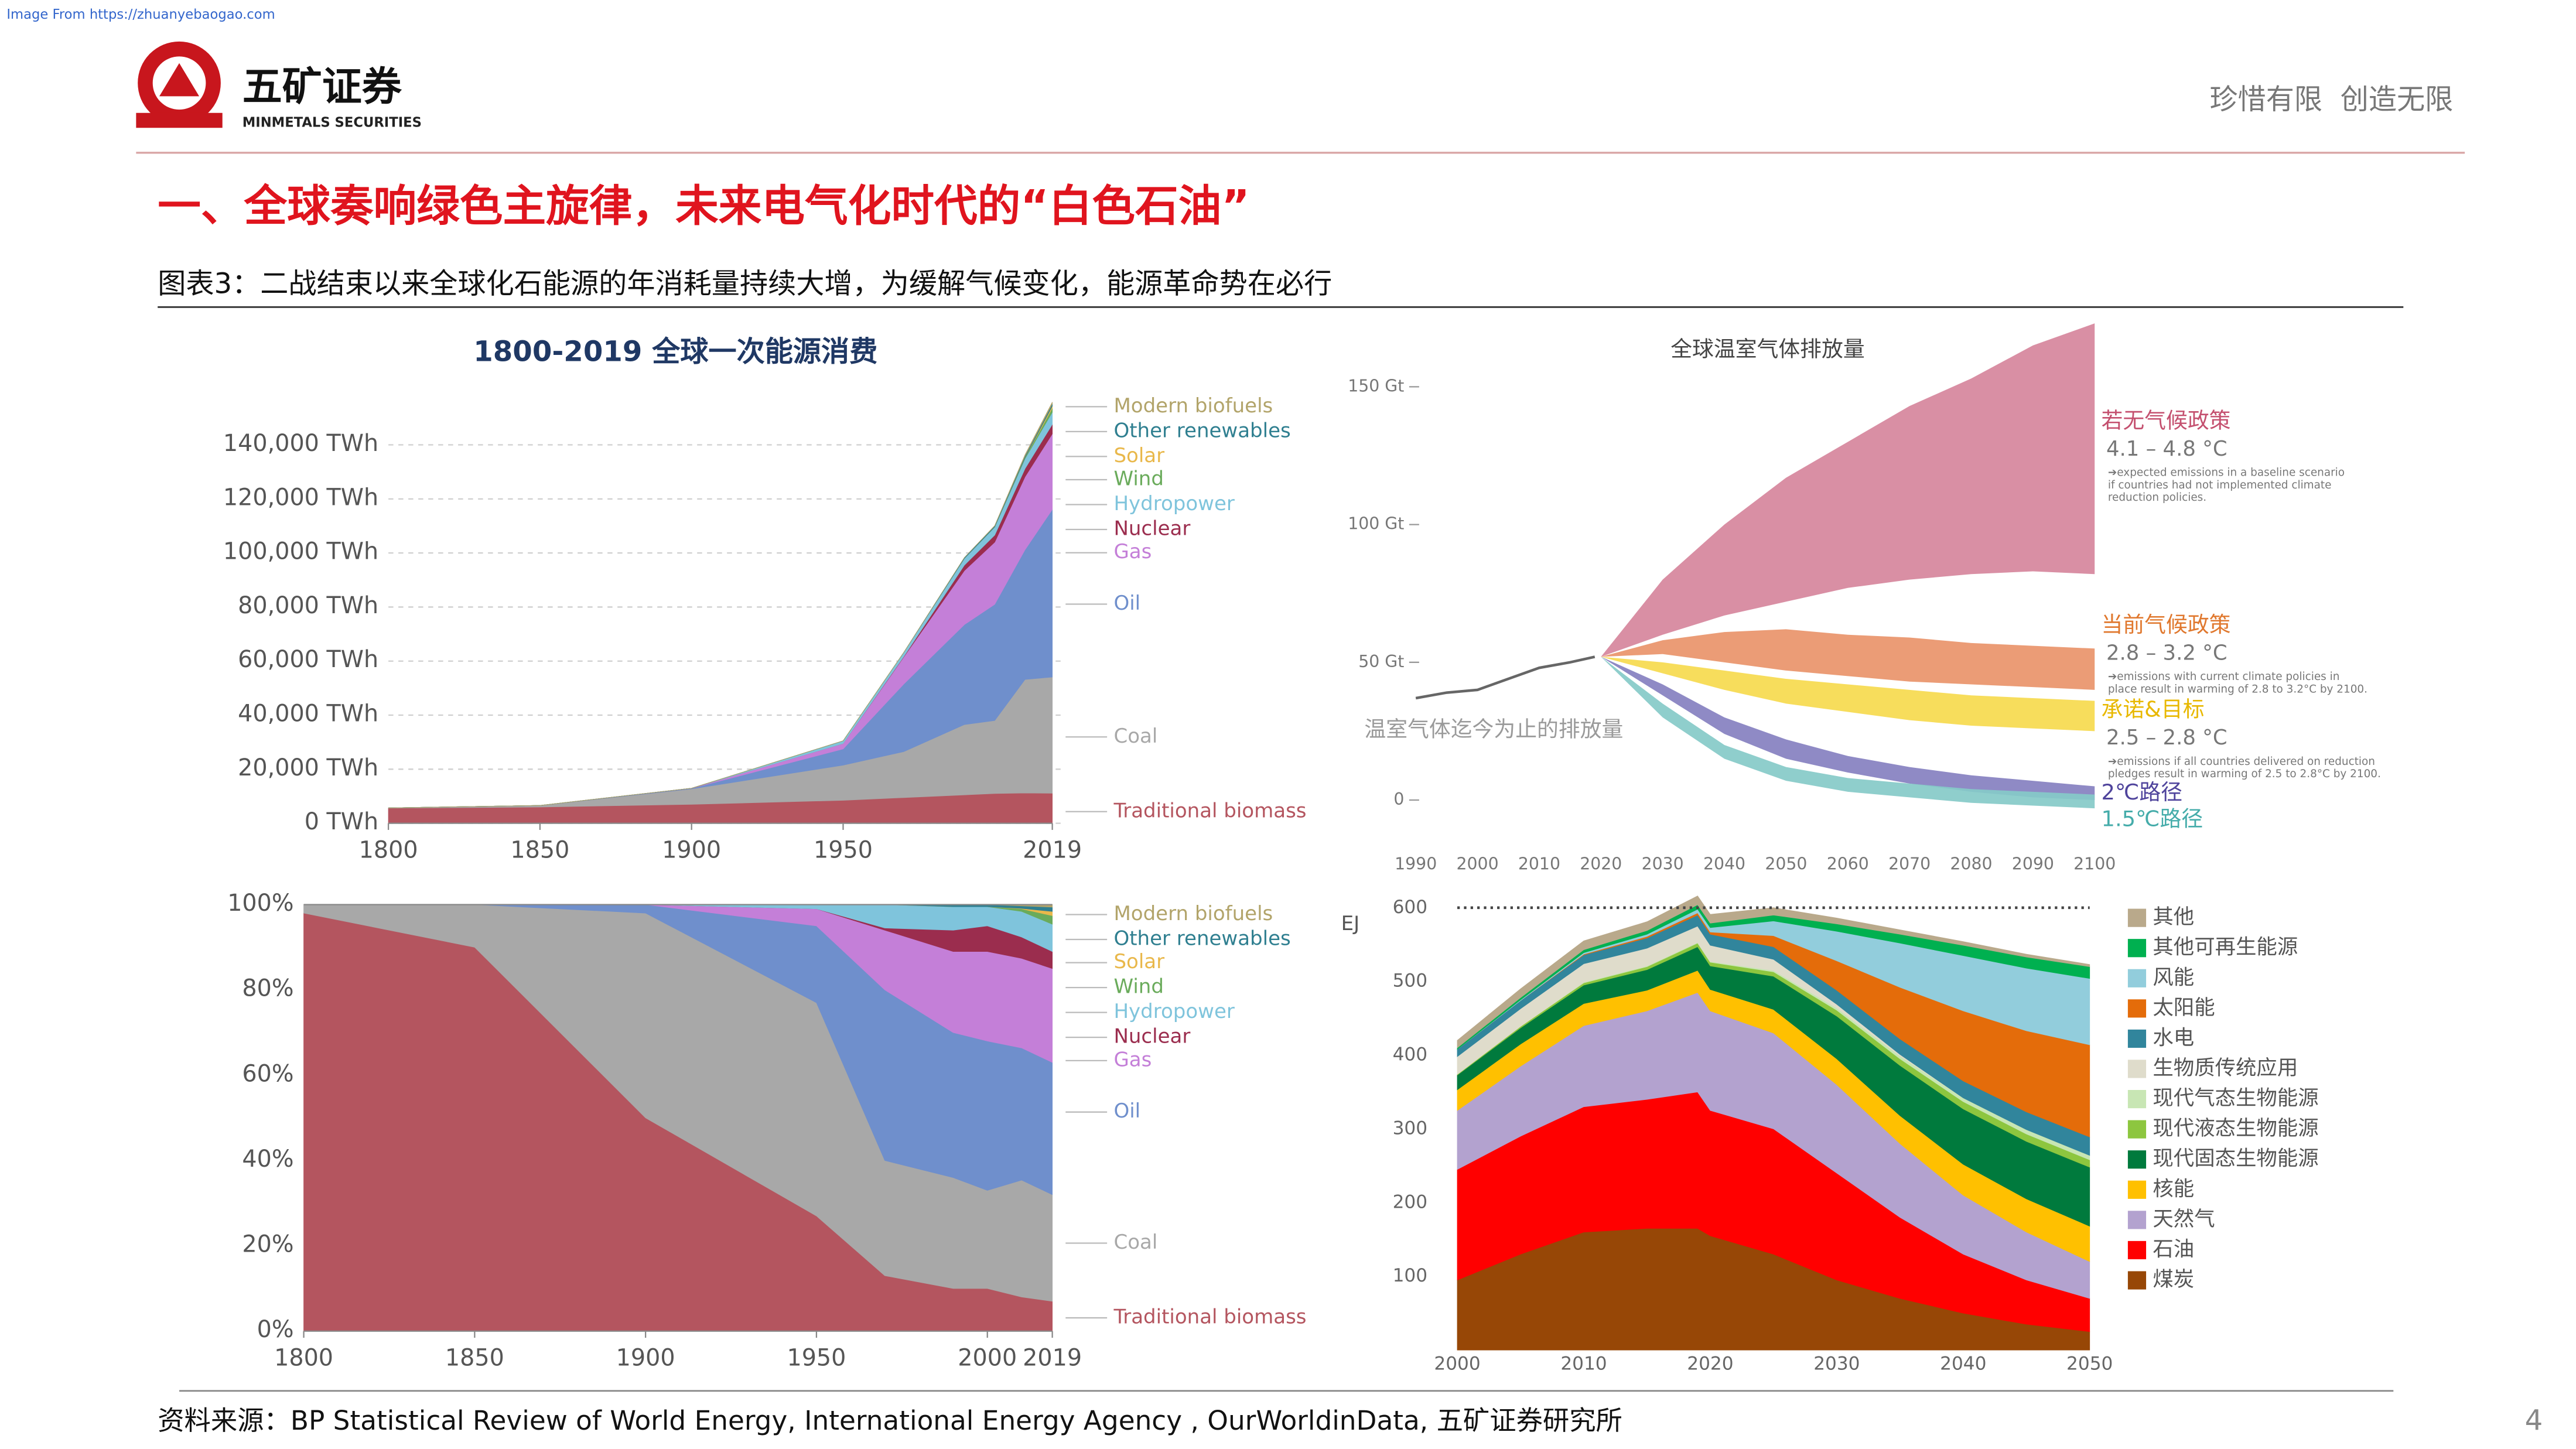 This screenshot has width=2576, height=1449. I want to click on scenario-range: 2.5 – 2.8 °C, so click(2167, 738).